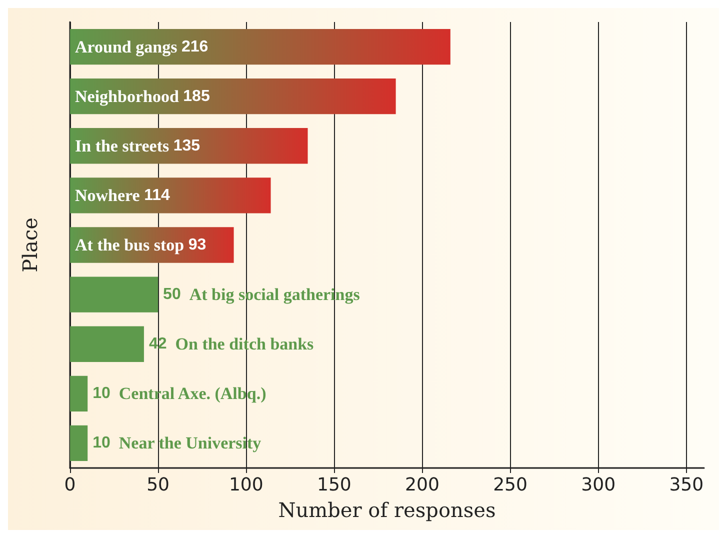 The height and width of the screenshot is (538, 727). Describe the element at coordinates (387, 510) in the screenshot. I see `x-axis-title: Number of responses` at that location.